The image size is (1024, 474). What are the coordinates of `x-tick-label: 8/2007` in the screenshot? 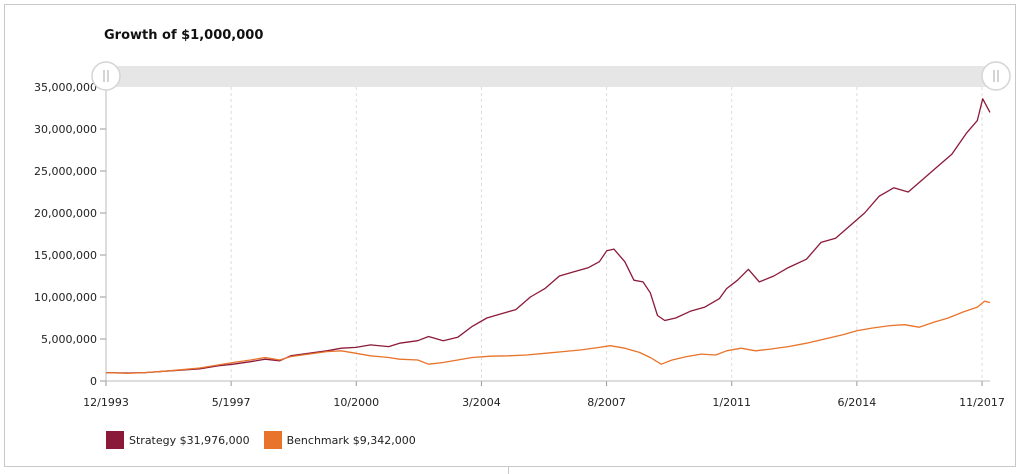 It's located at (606, 402).